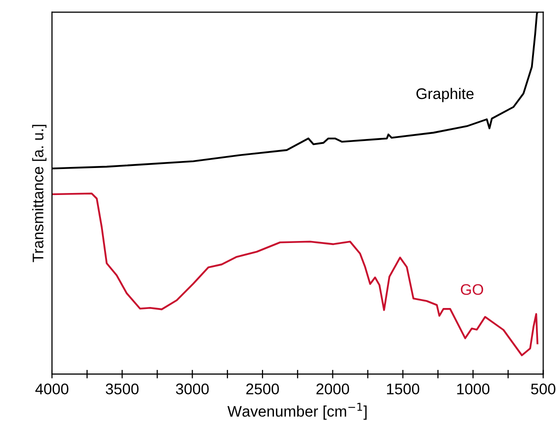  I want to click on x-tick-label: 1000, so click(473, 389).